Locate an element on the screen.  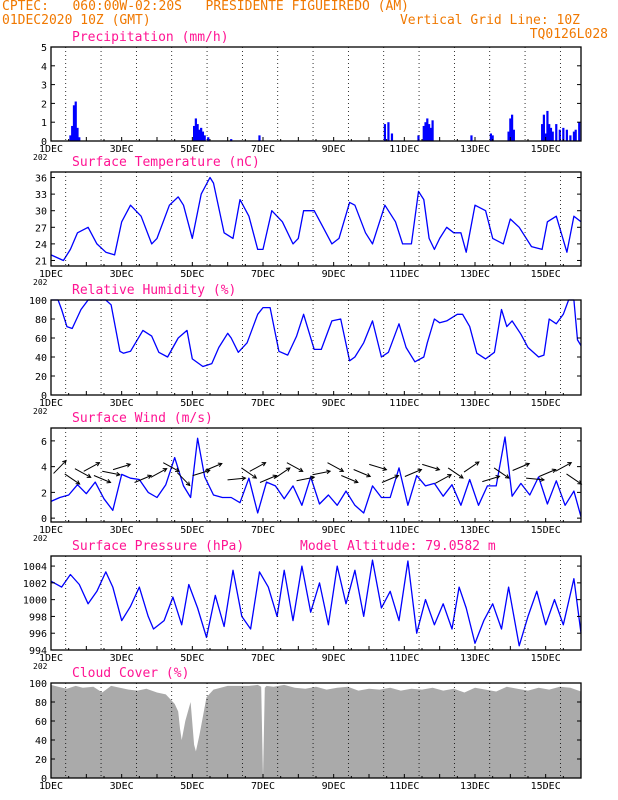
y-tick-label: 2 is located at coordinates (44, 493).